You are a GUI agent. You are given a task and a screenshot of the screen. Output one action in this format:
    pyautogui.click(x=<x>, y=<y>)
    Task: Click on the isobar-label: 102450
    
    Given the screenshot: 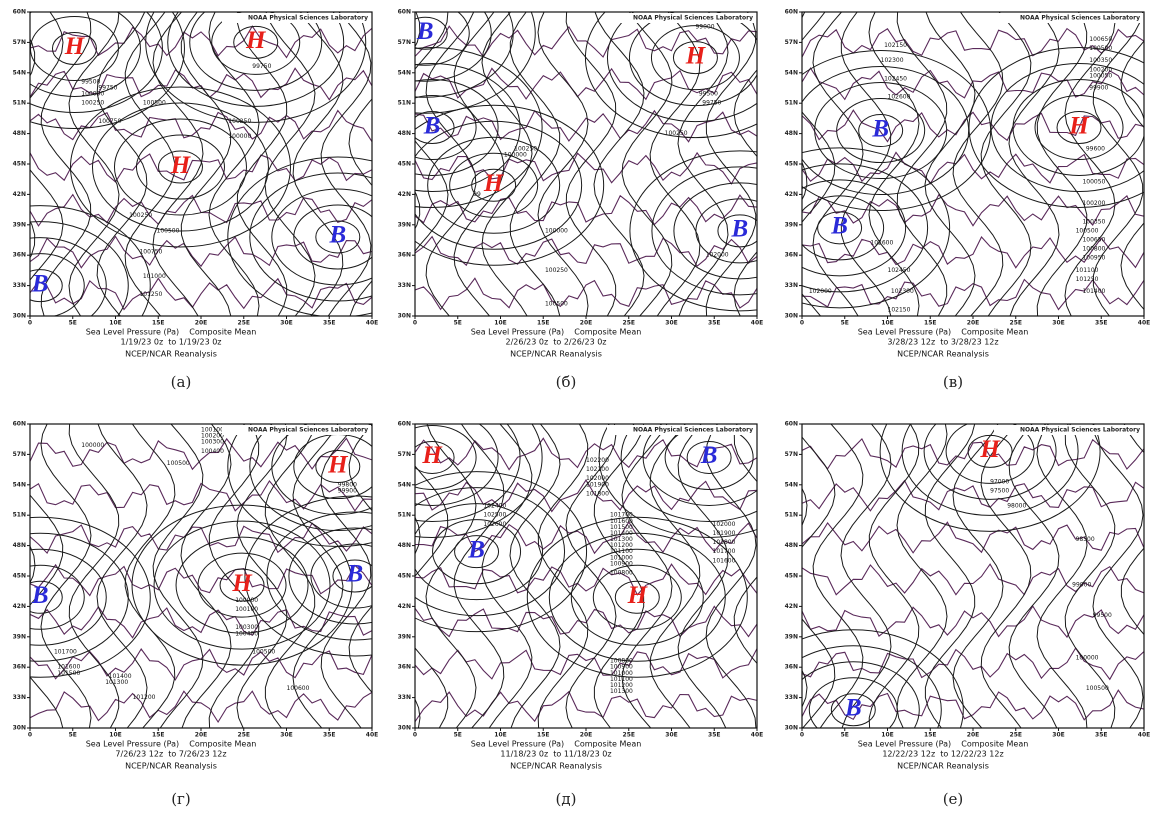 What is the action you would take?
    pyautogui.click(x=895, y=78)
    